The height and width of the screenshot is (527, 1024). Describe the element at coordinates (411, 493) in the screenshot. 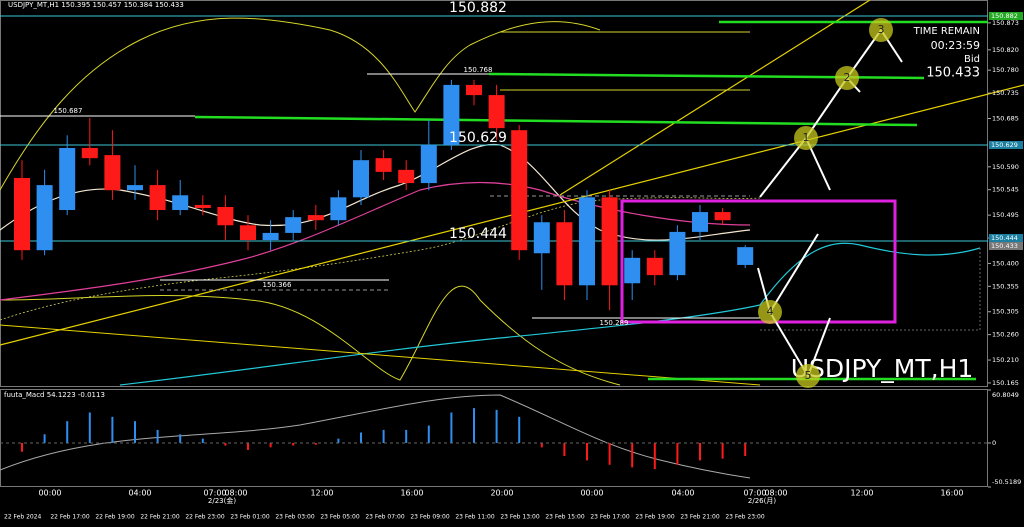

I see `time-label: 16:00` at that location.